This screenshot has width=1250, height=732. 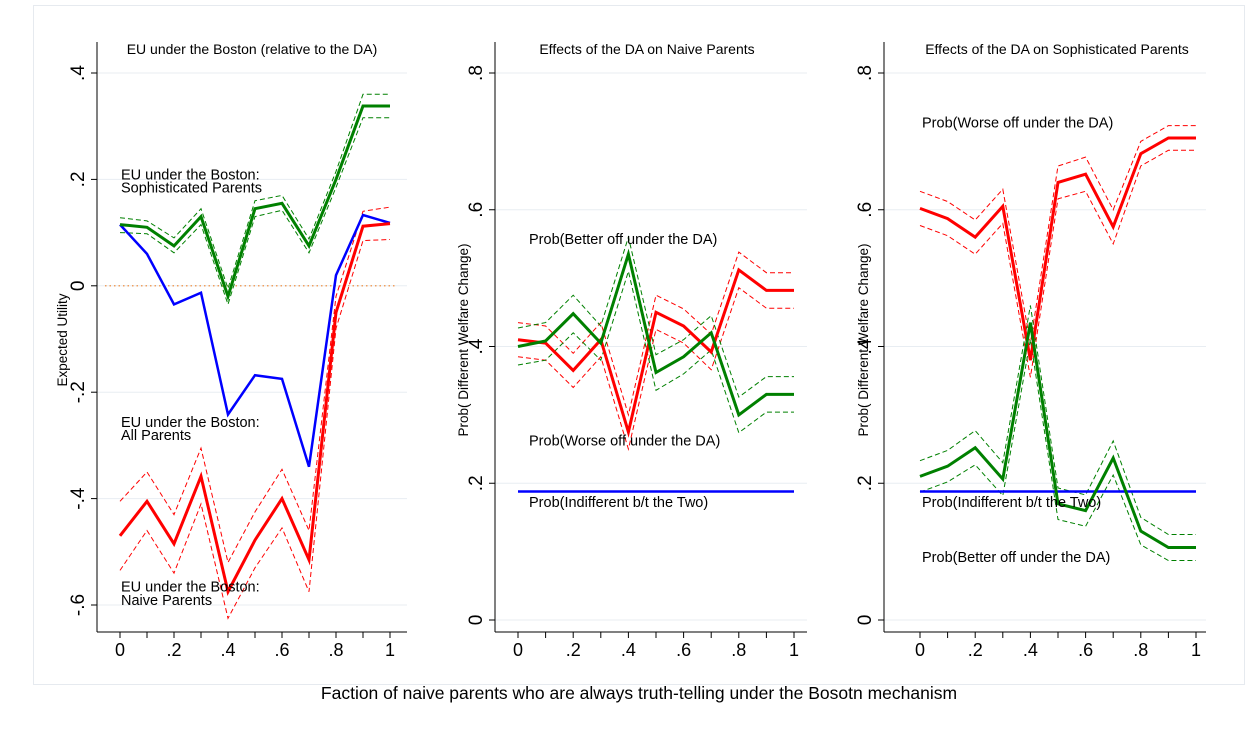 What do you see at coordinates (62, 339) in the screenshot?
I see `y-axis-label: Expected Utility` at bounding box center [62, 339].